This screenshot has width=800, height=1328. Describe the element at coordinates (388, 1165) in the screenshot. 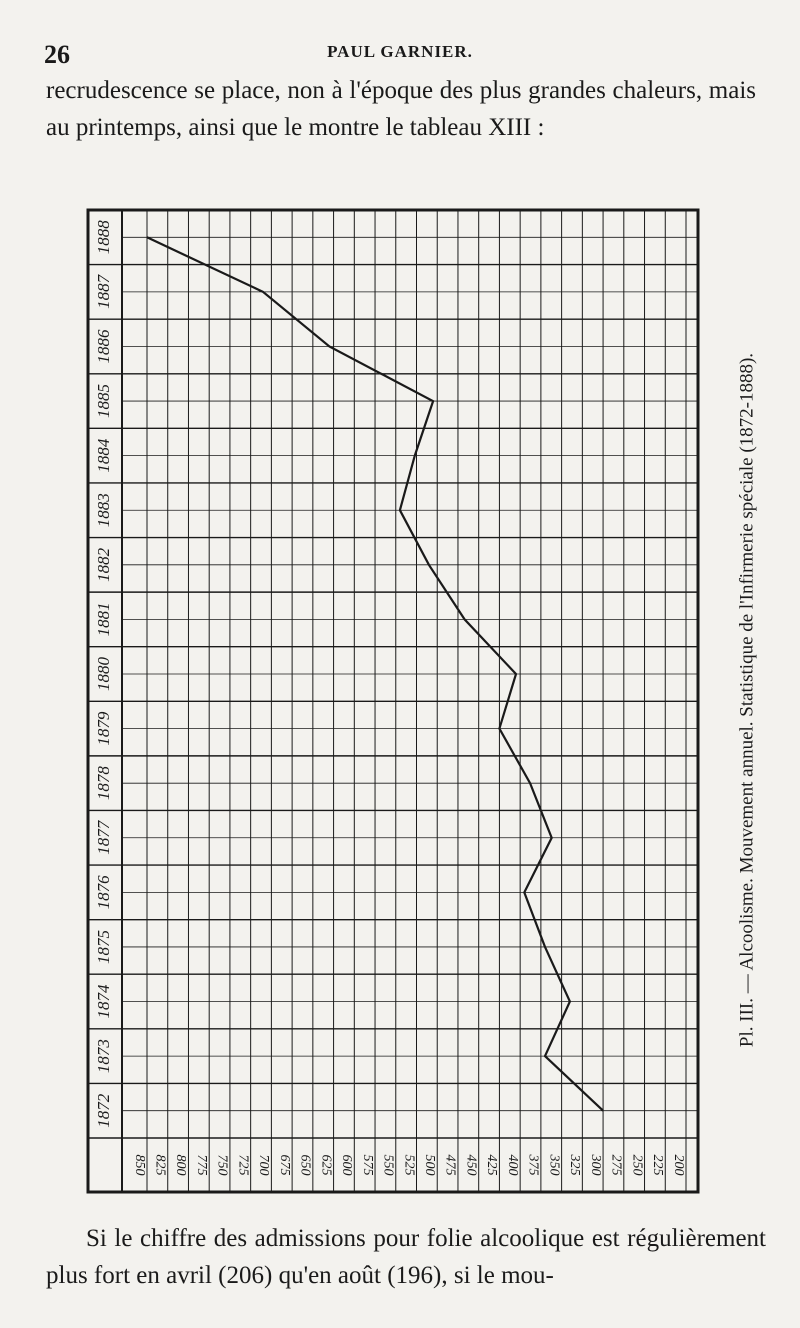

I see `x-tick-label: 550` at that location.